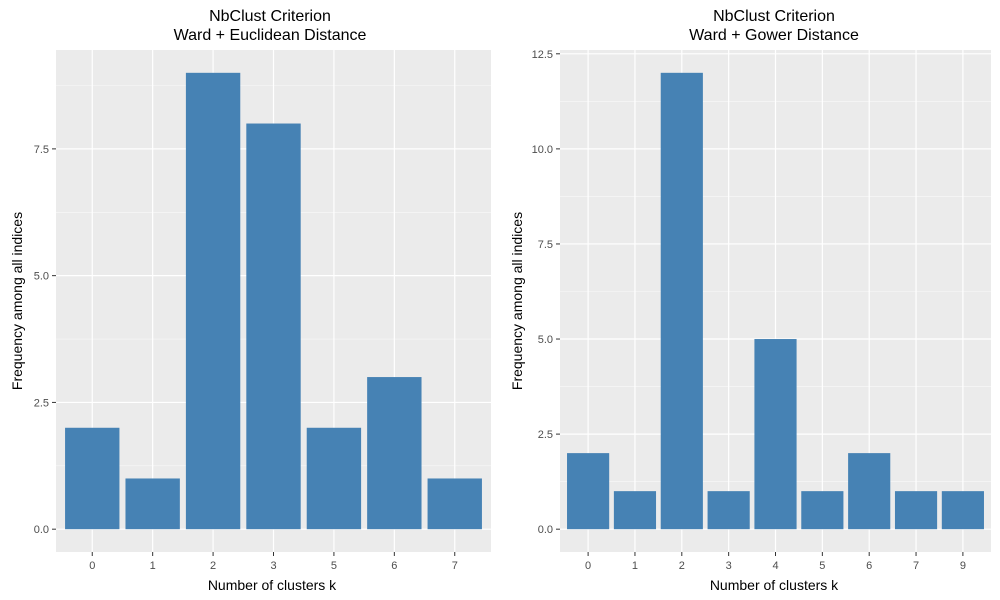 Image resolution: width=1000 pixels, height=600 pixels. Describe the element at coordinates (963, 566) in the screenshot. I see `x-tick-label: 9` at that location.